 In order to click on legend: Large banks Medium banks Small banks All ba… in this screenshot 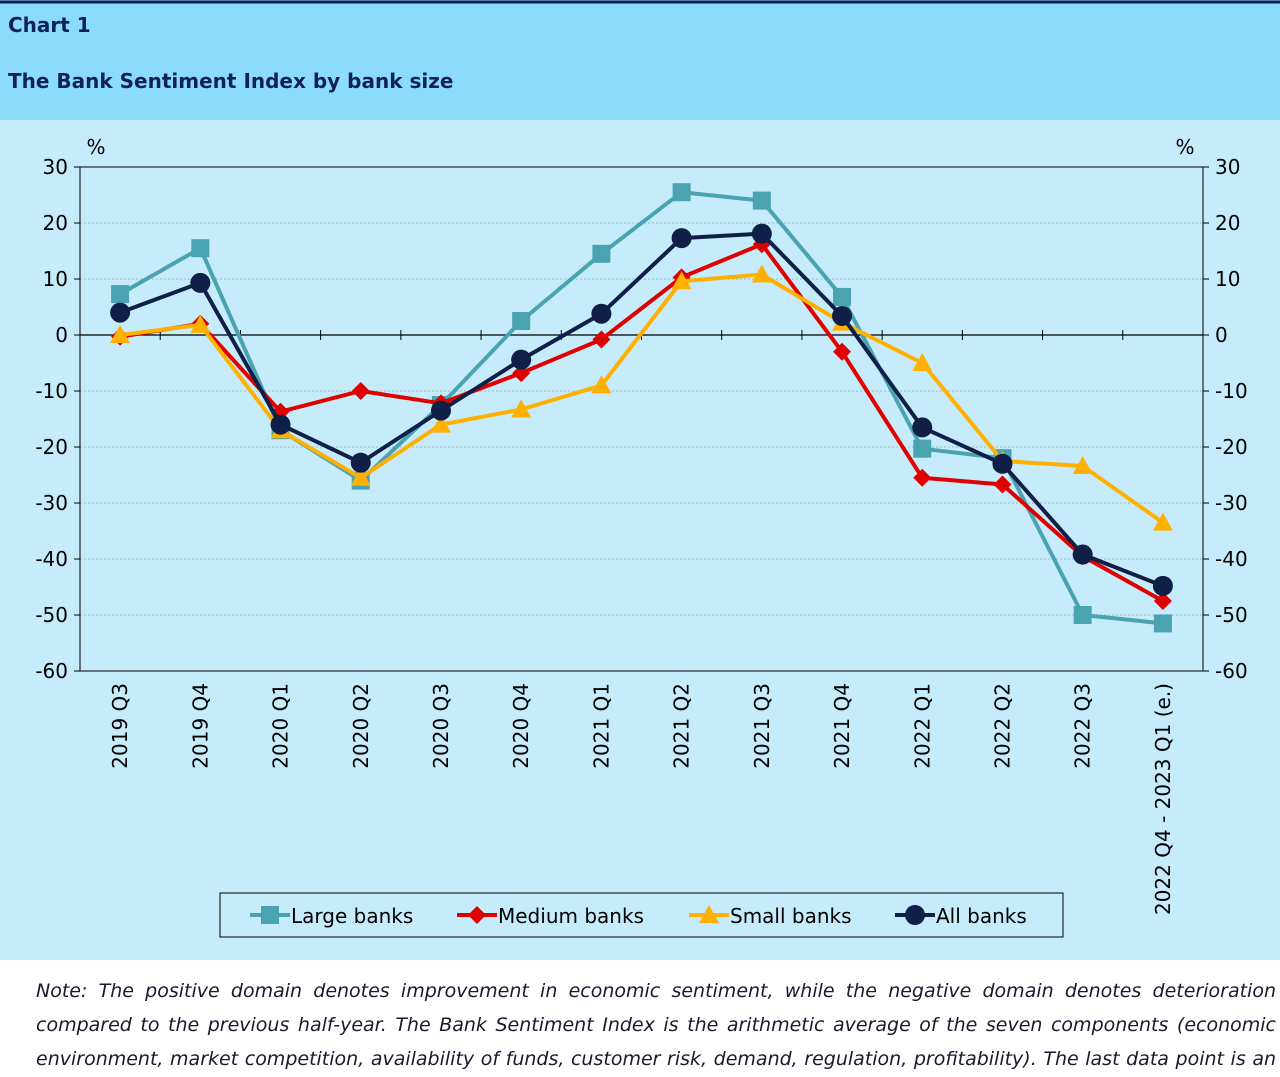, I will do `click(641, 915)`.